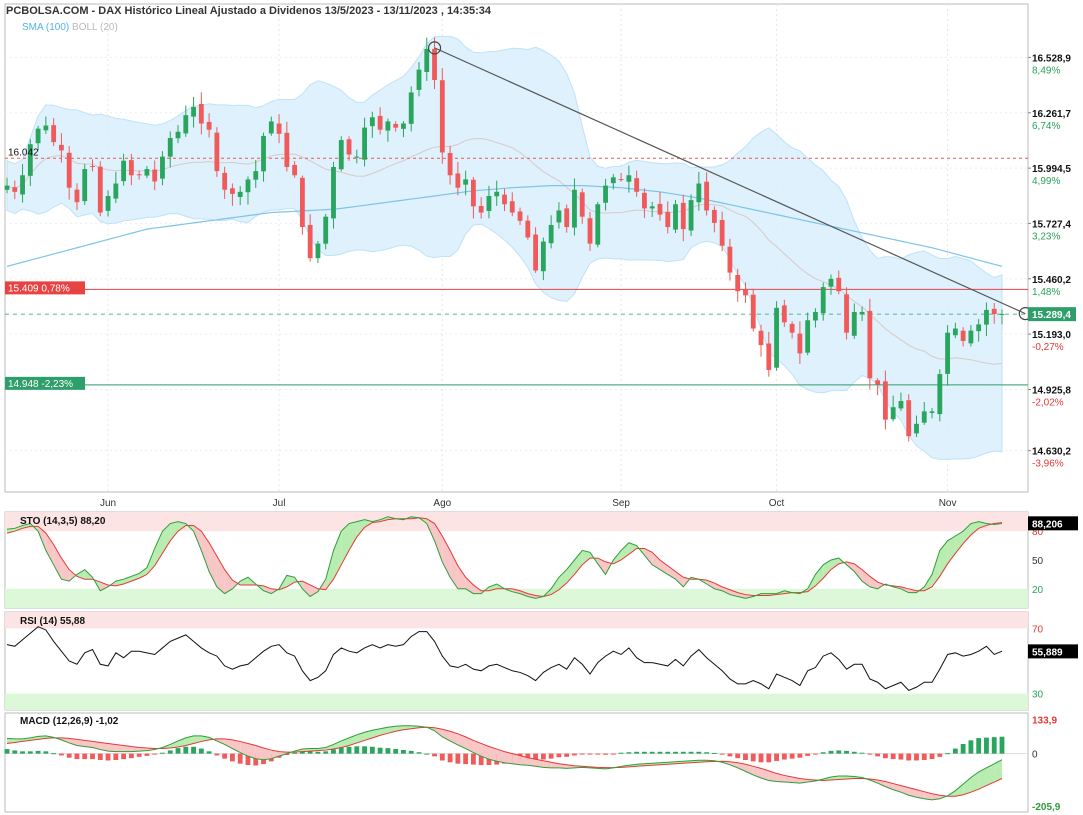  What do you see at coordinates (504, 658) in the screenshot?
I see `rsi-line` at bounding box center [504, 658].